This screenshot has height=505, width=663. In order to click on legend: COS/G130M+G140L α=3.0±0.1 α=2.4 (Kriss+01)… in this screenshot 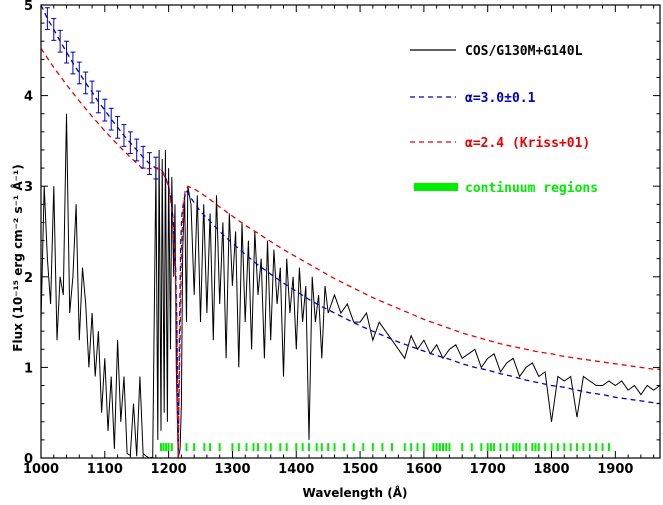, I will do `click(504, 120)`.